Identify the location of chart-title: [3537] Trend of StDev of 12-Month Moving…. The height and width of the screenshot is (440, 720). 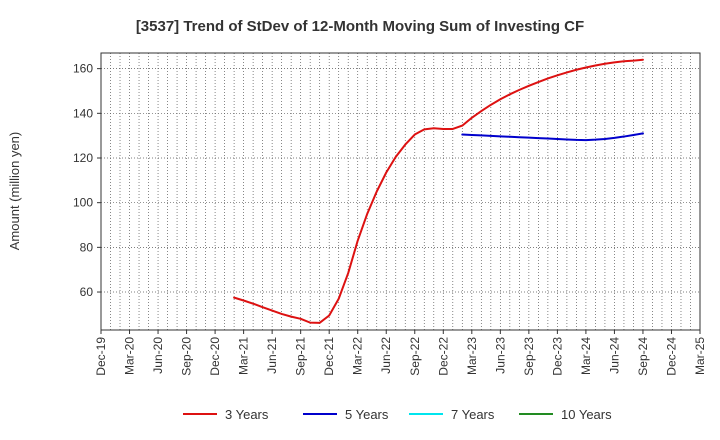
(360, 26).